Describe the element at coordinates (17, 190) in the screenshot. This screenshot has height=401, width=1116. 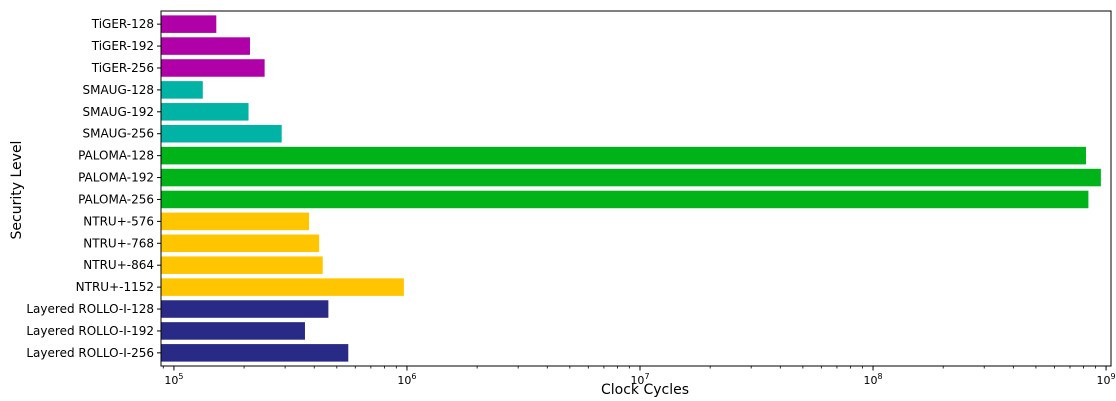
I see `y-axis-title: Security Level` at that location.